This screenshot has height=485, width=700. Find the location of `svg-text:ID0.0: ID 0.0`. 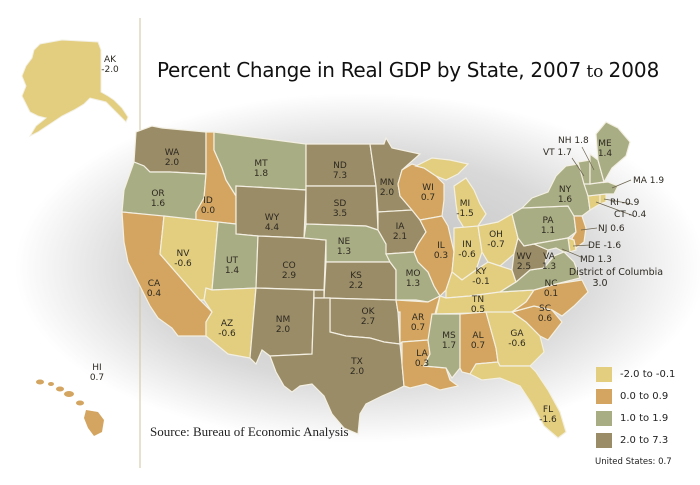

svg-text:ID0.0: ID 0.0 is located at coordinates (208, 206).